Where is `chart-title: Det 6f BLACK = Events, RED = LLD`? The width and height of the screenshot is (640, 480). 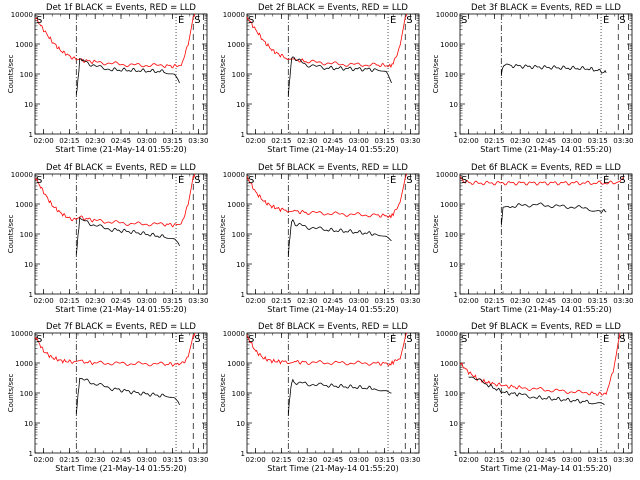 chart-title: Det 6f BLACK = Events, RED = LLD is located at coordinates (546, 168).